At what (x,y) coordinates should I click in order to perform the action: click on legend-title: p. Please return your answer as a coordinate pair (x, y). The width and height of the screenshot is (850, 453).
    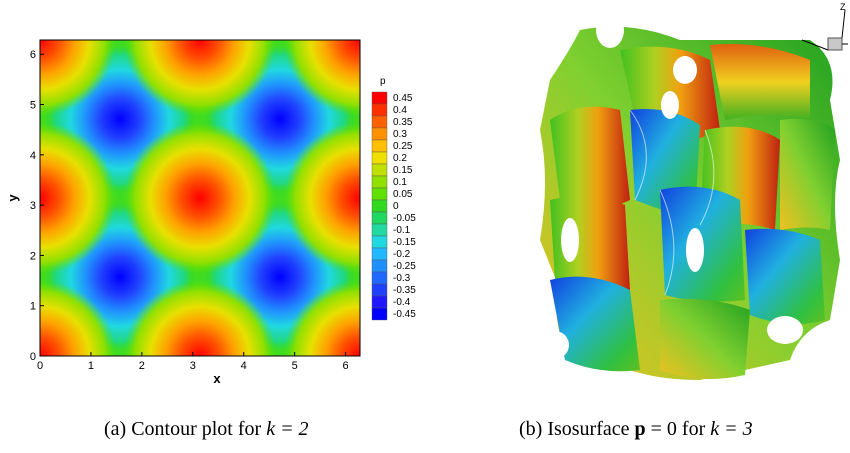
    Looking at the image, I should click on (383, 81).